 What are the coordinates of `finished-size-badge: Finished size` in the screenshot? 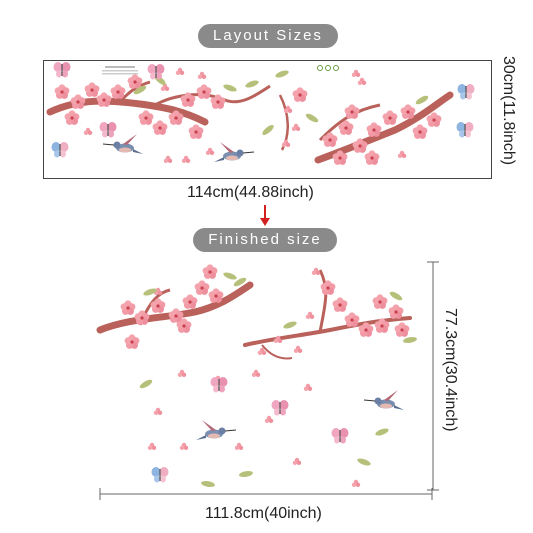 It's located at (265, 240).